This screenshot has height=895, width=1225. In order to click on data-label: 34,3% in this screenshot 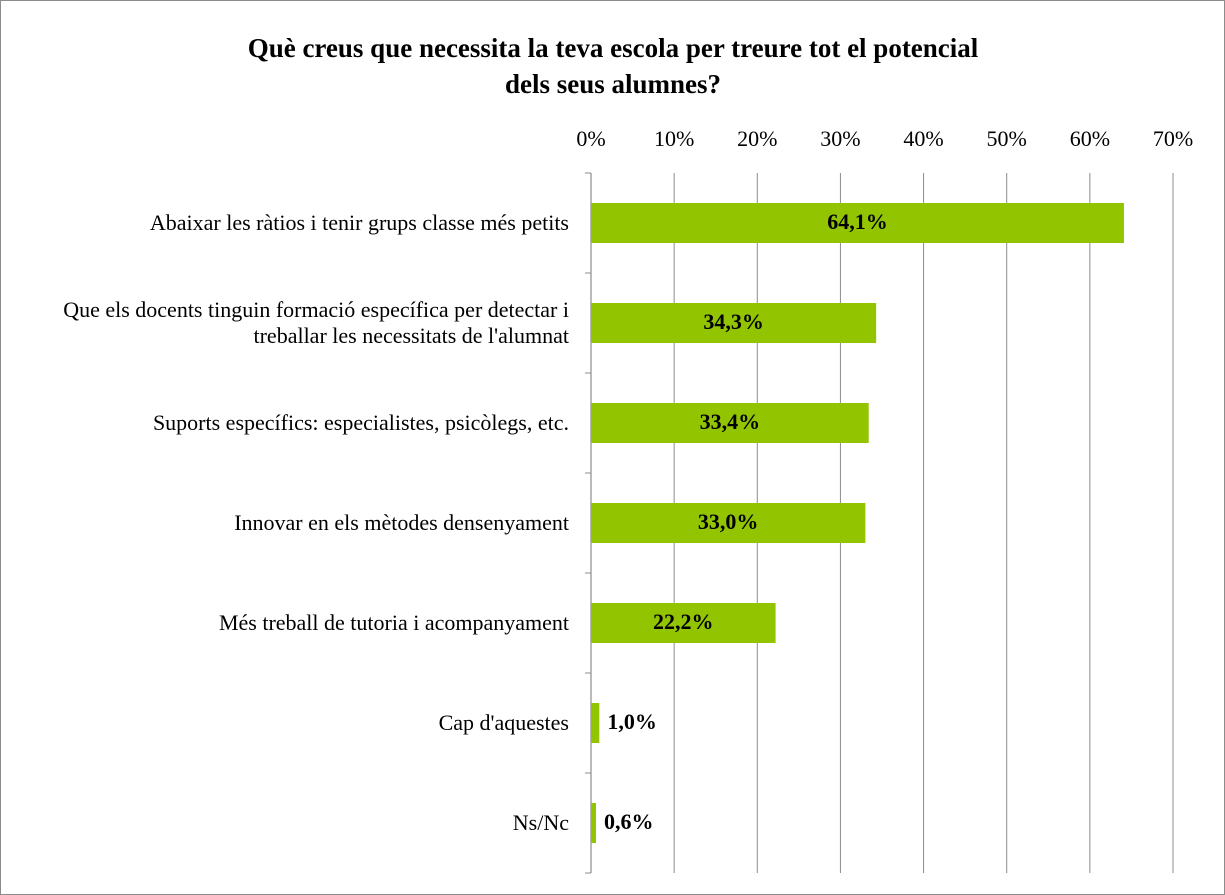, I will do `click(733, 321)`.